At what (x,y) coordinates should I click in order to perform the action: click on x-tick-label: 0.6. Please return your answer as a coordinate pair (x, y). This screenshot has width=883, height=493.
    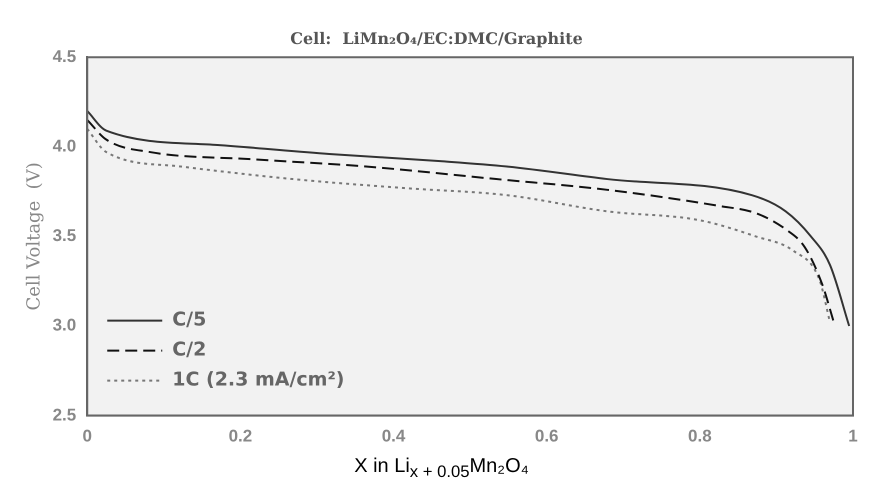
    Looking at the image, I should click on (546, 436).